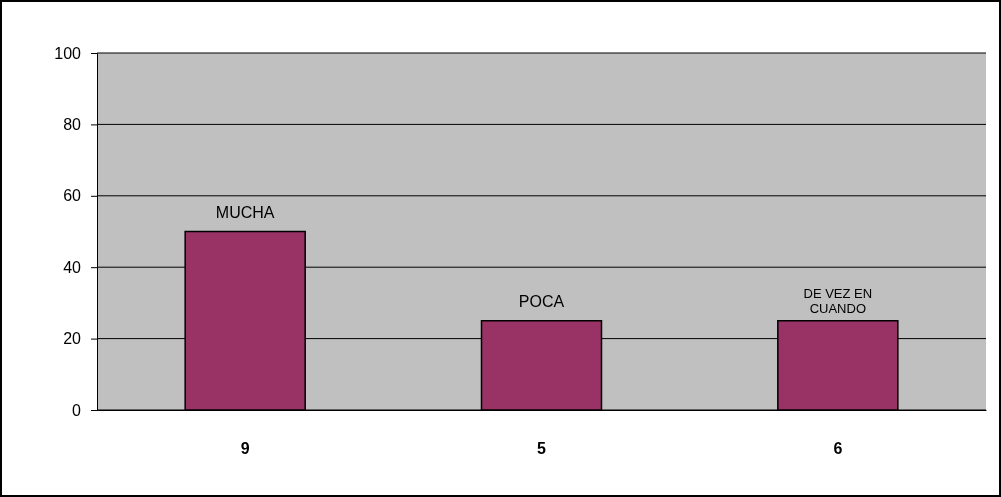 This screenshot has width=1001, height=497. I want to click on y-tick-label: 40, so click(72, 267).